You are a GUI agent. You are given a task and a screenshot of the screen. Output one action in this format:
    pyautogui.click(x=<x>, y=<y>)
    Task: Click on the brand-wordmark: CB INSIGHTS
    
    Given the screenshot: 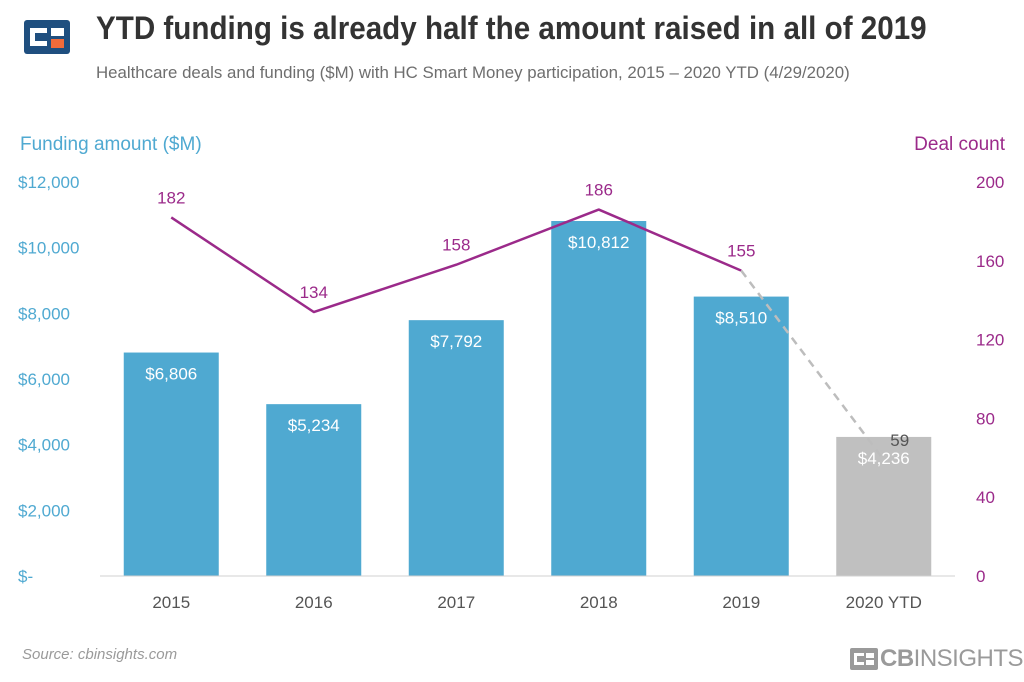 What is the action you would take?
    pyautogui.click(x=937, y=659)
    